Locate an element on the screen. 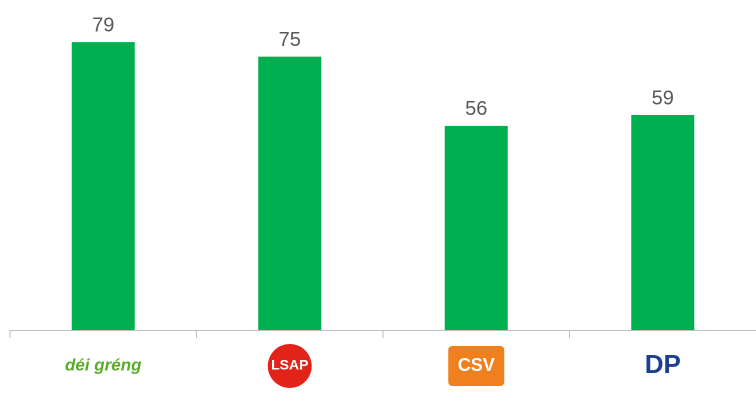 This screenshot has height=401, width=756. x-tick-label: CSV is located at coordinates (476, 365).